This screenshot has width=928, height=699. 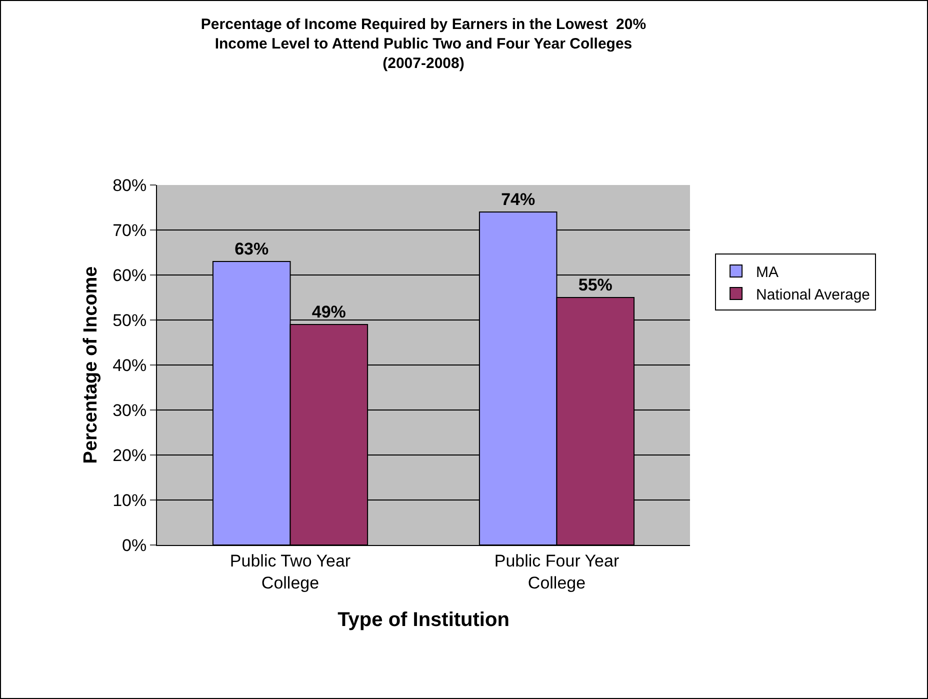 What do you see at coordinates (129, 320) in the screenshot?
I see `y-tick-label: 50%` at bounding box center [129, 320].